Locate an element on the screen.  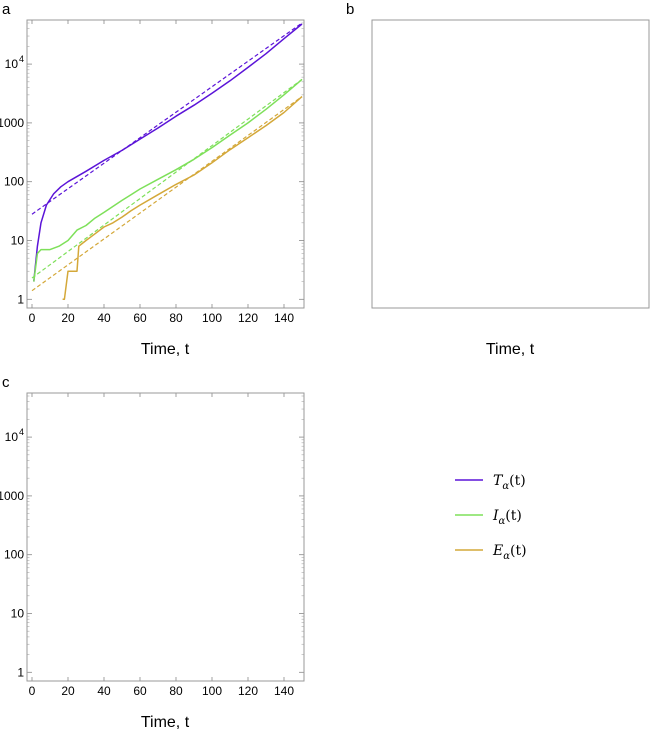
panel-label: c is located at coordinates (6, 382).